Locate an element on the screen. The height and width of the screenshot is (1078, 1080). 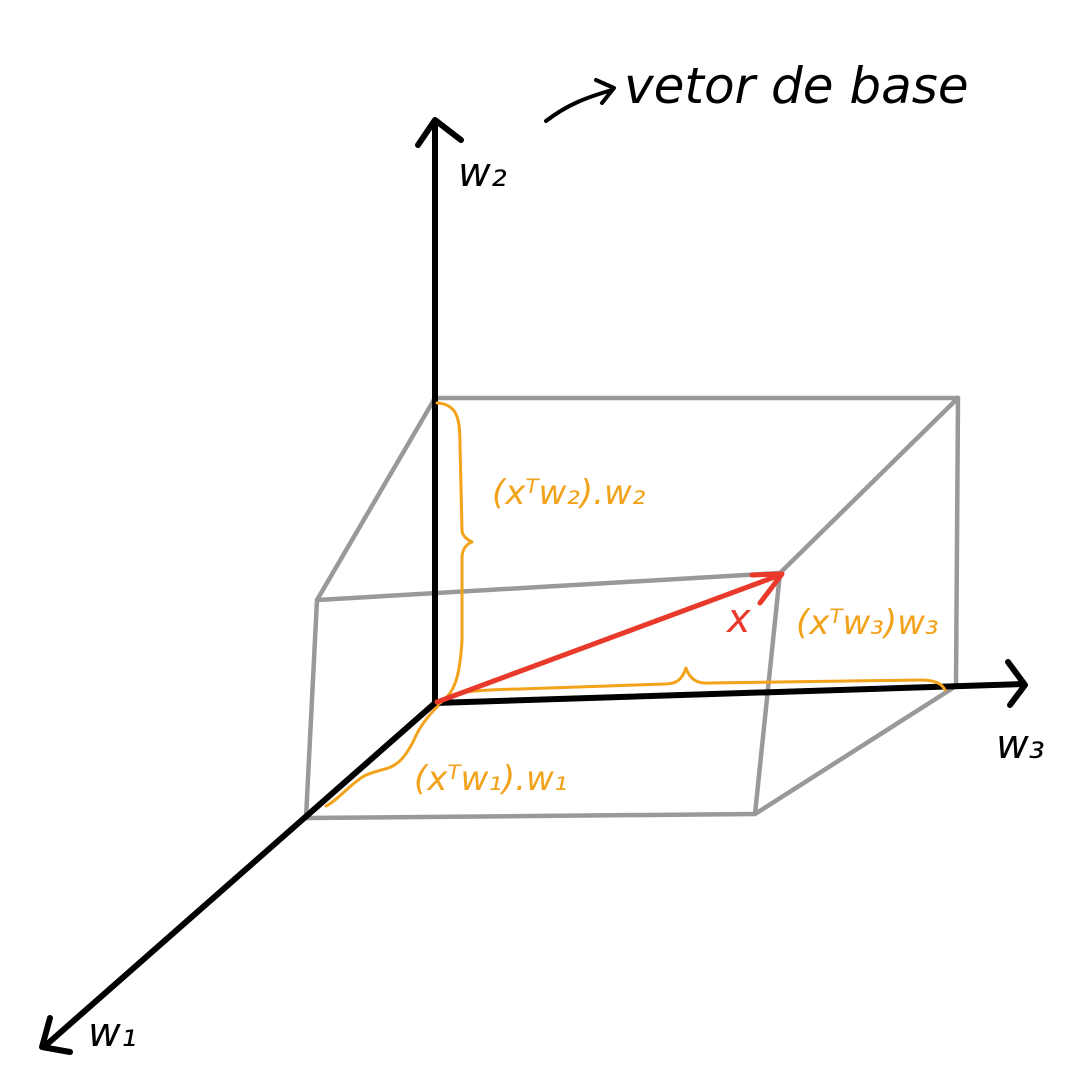
w1-component-label: (xᵀw₁).w₁ is located at coordinates (490, 779).